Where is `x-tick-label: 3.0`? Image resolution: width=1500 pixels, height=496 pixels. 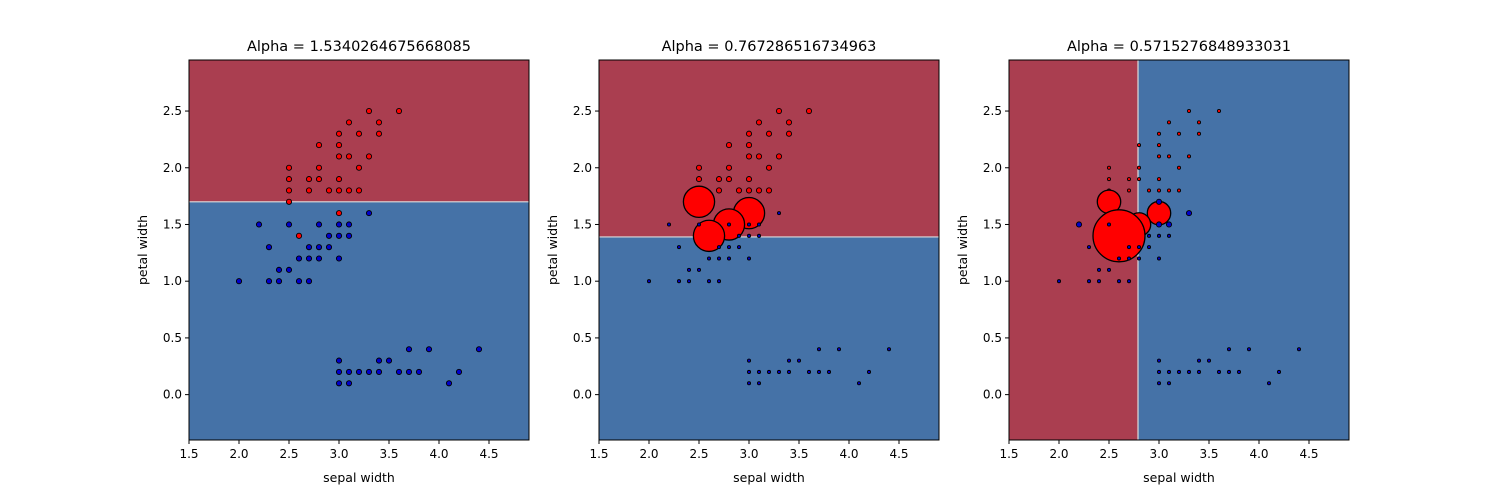
x-tick-label: 3.0 is located at coordinates (748, 454).